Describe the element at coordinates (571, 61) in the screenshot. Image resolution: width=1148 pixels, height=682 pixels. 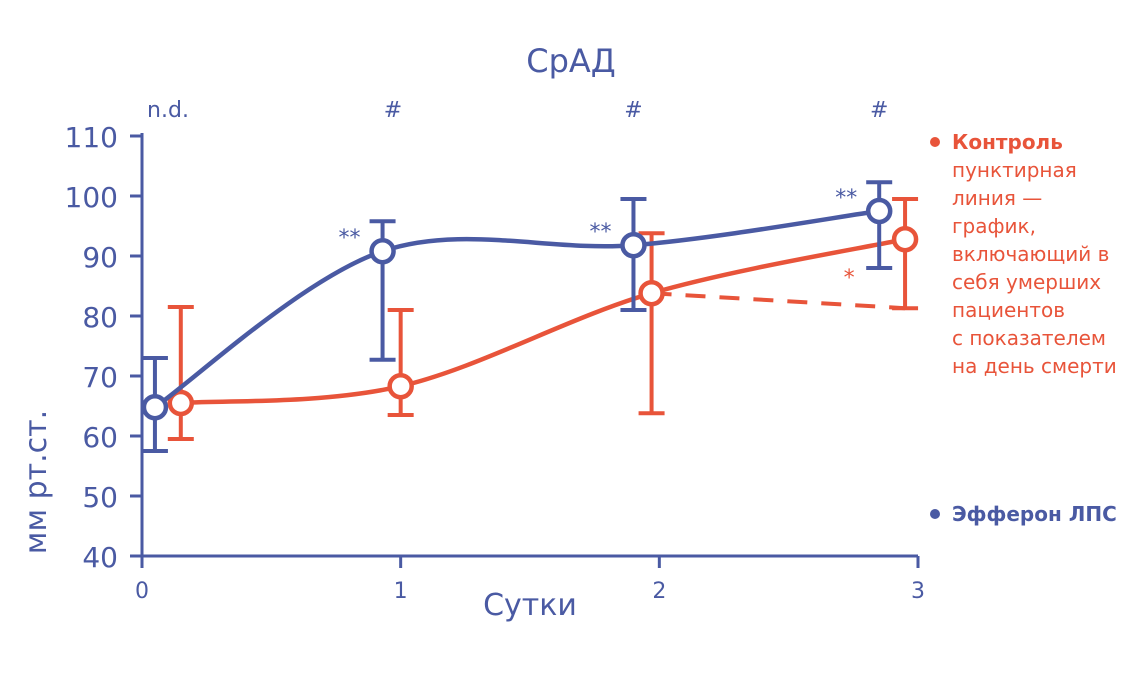
I see `chart-title: СрАД` at that location.